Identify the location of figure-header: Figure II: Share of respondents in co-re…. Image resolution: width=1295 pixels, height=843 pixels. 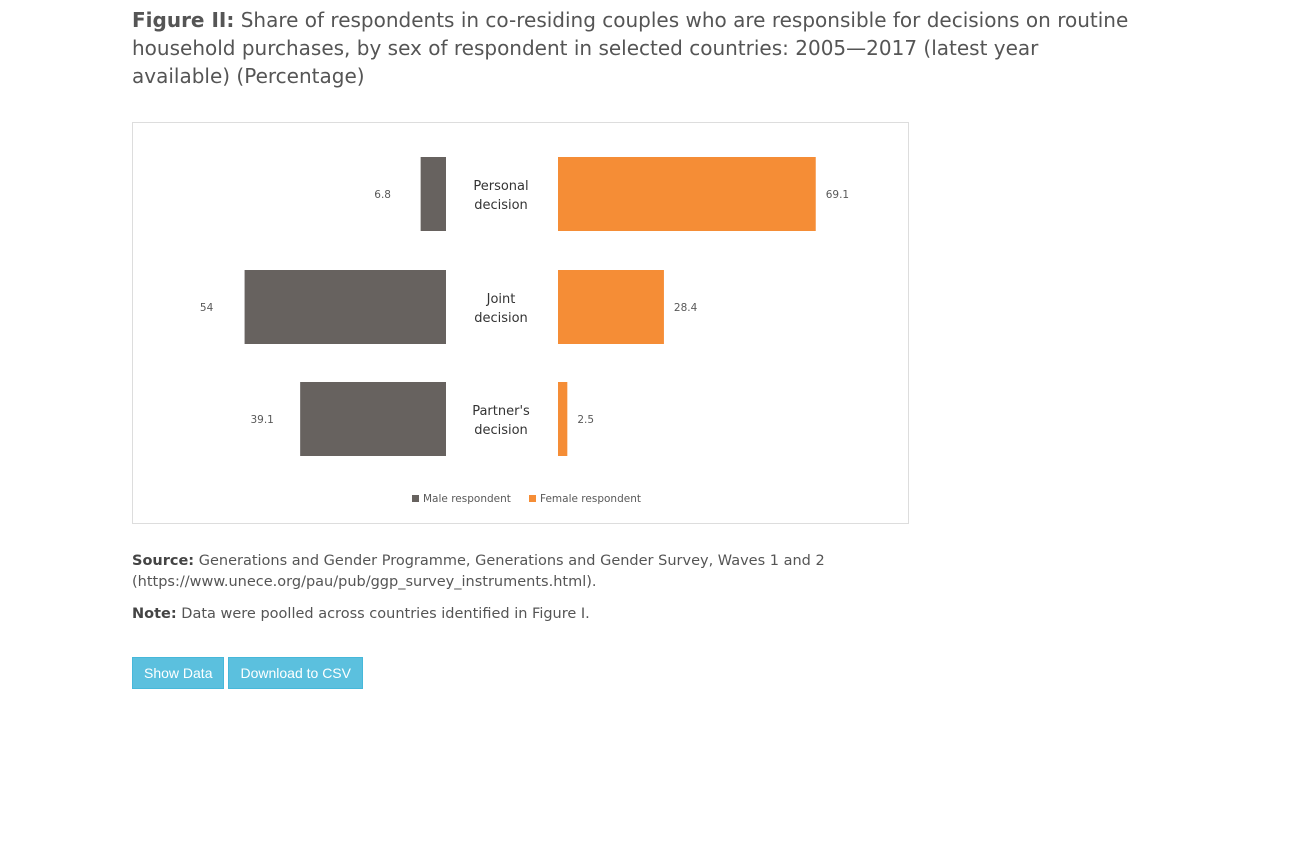
(632, 48).